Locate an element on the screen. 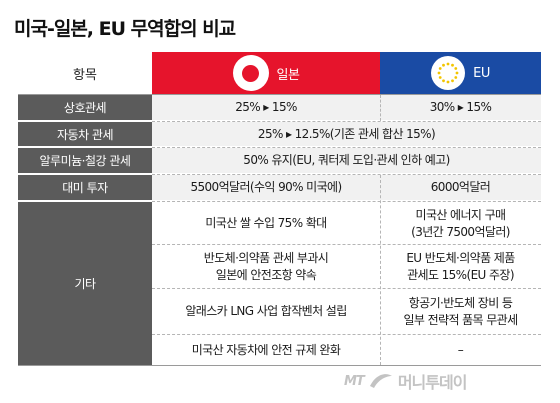 The width and height of the screenshot is (560, 403). cell-japan-tariff: 25% ▸ 15% is located at coordinates (266, 107).